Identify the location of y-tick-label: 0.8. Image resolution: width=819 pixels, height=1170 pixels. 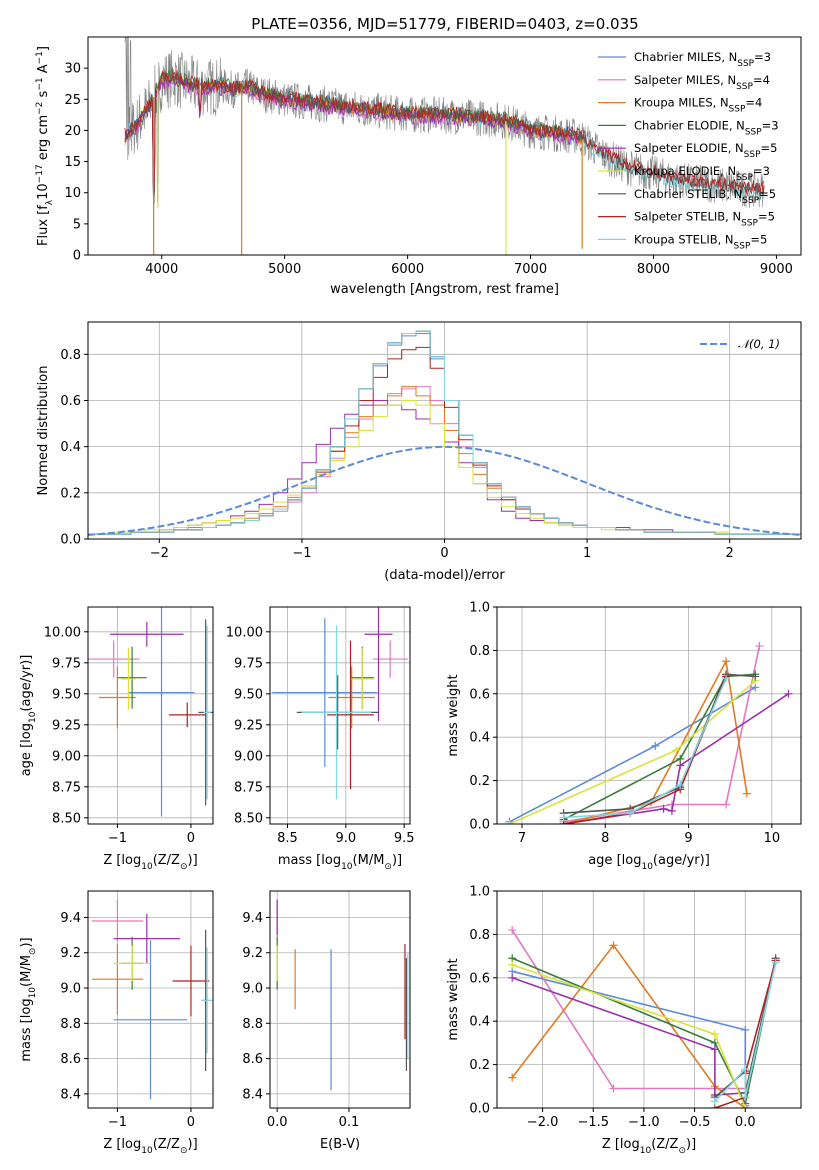
(479, 651).